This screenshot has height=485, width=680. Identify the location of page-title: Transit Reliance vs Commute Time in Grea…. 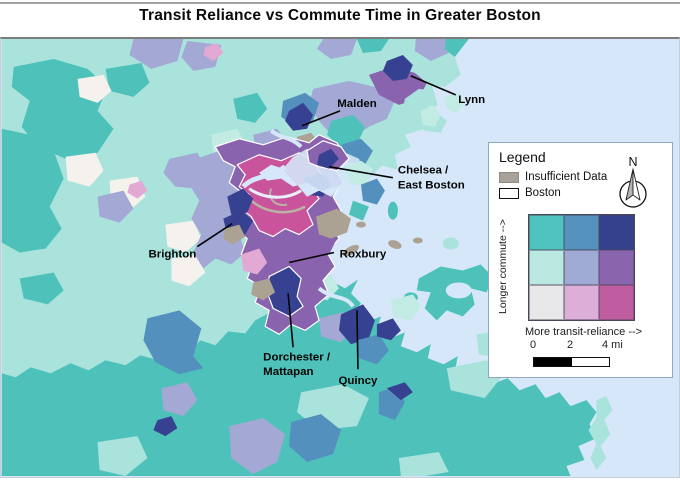
(340, 15).